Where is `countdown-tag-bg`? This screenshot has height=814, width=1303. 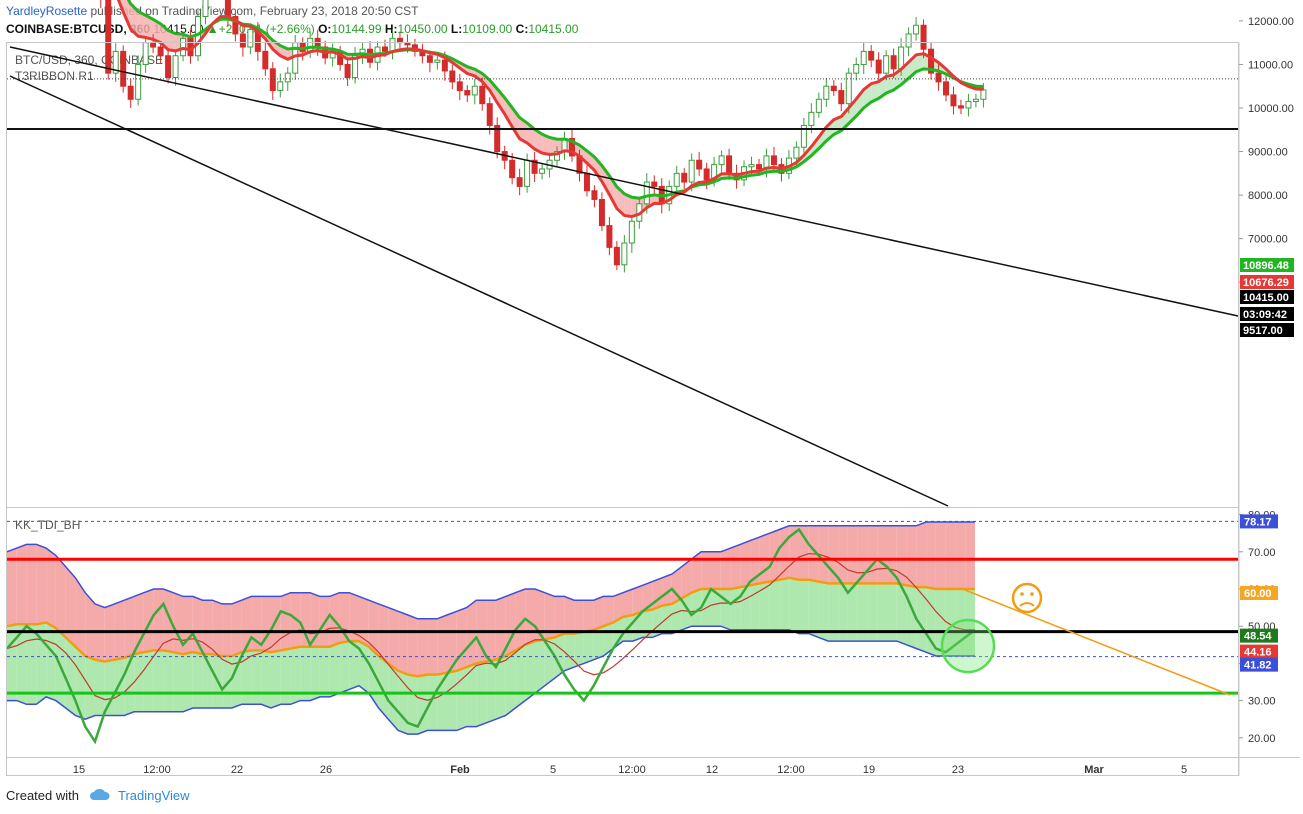 countdown-tag-bg is located at coordinates (1267, 314).